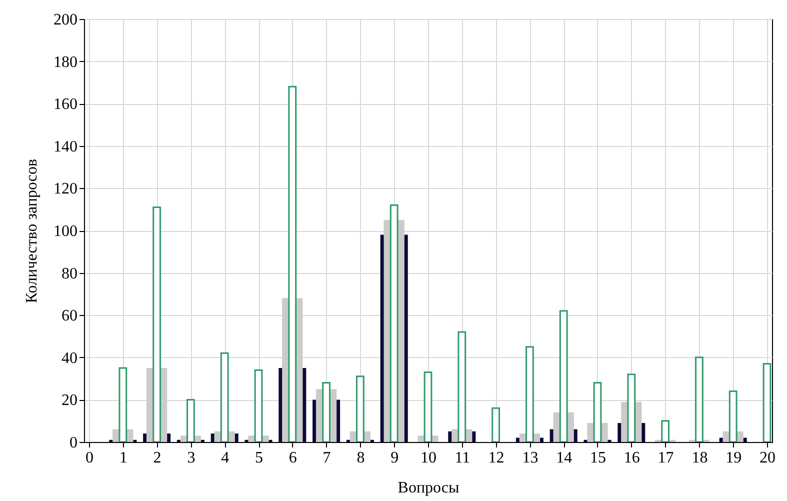 This screenshot has height=501, width=787. I want to click on x-tick-label: 19, so click(734, 458).